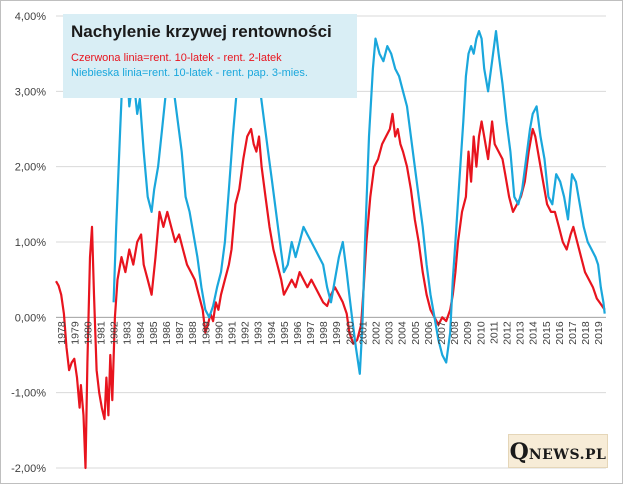  What do you see at coordinates (429, 333) in the screenshot?
I see `x-tick-label: 2006` at bounding box center [429, 333].